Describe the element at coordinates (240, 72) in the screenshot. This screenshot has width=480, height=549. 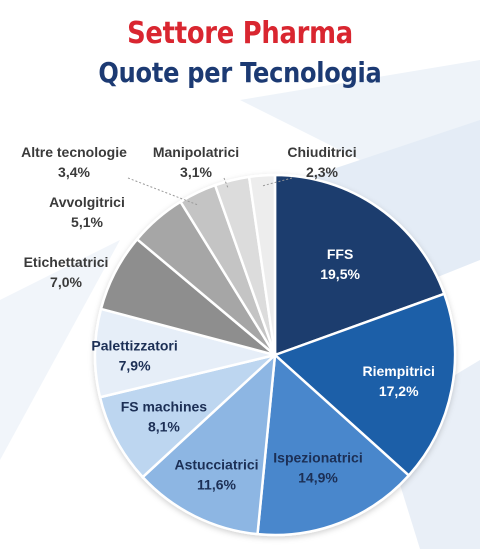
I see `chart-subtitle: Quote per Tecnologia` at that location.